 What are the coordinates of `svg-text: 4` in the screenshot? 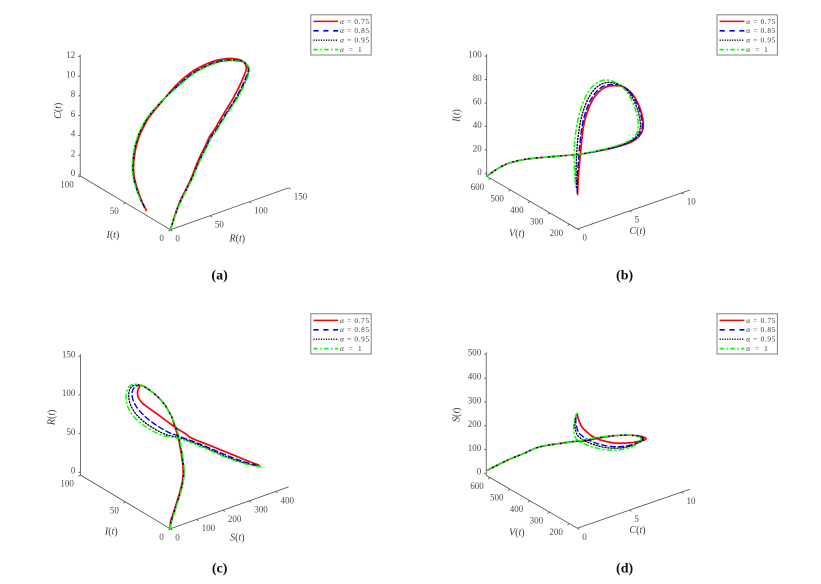 It's located at (73, 134).